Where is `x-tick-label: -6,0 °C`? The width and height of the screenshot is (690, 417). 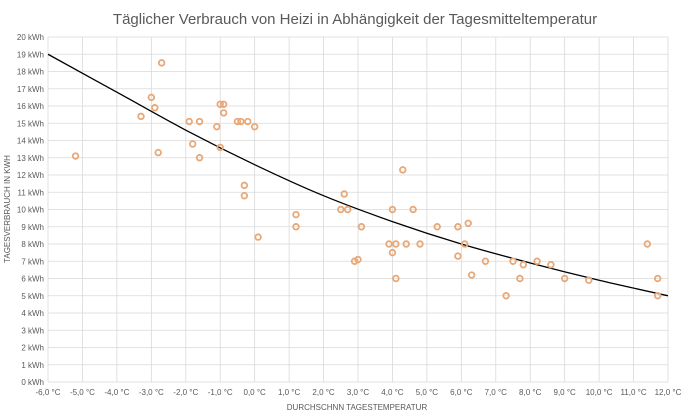
x-tick-label: -6,0 °C is located at coordinates (48, 392).